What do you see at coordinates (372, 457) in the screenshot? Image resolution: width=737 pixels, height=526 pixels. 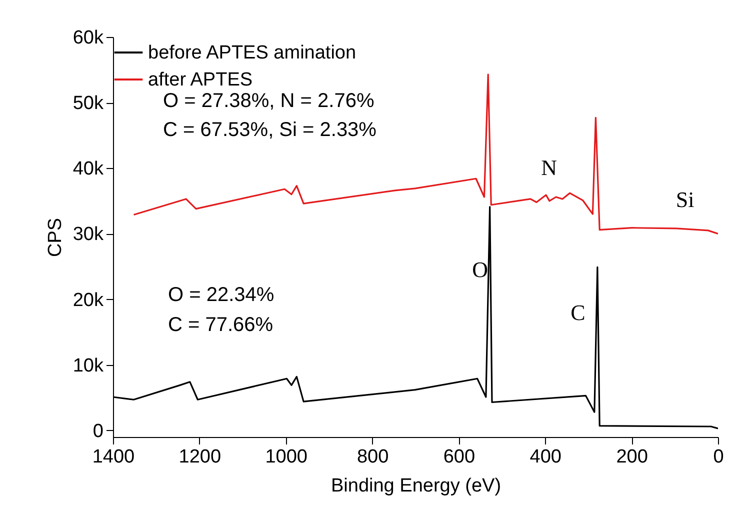 I see `x-tick-label: 800` at bounding box center [372, 457].